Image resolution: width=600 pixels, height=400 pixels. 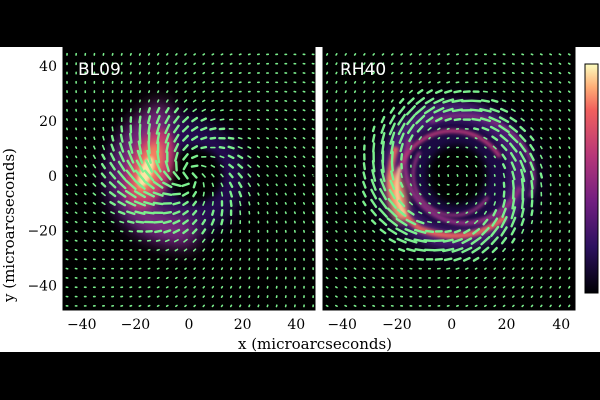 What do you see at coordinates (397, 325) in the screenshot?
I see `x-tick-label-rh40: −20` at bounding box center [397, 325].